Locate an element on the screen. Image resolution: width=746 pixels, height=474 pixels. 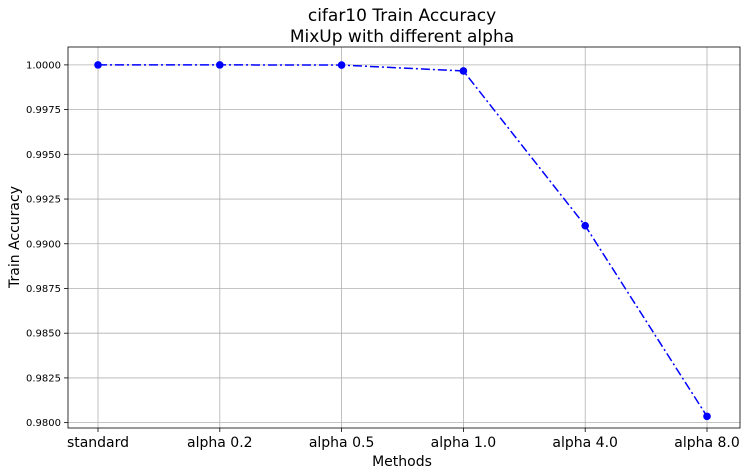
x-tick-label: standard is located at coordinates (98, 443).